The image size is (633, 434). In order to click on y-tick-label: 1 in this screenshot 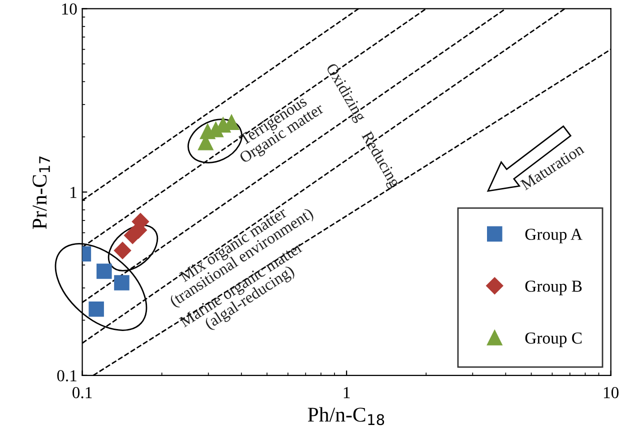, I will do `click(73, 192)`.